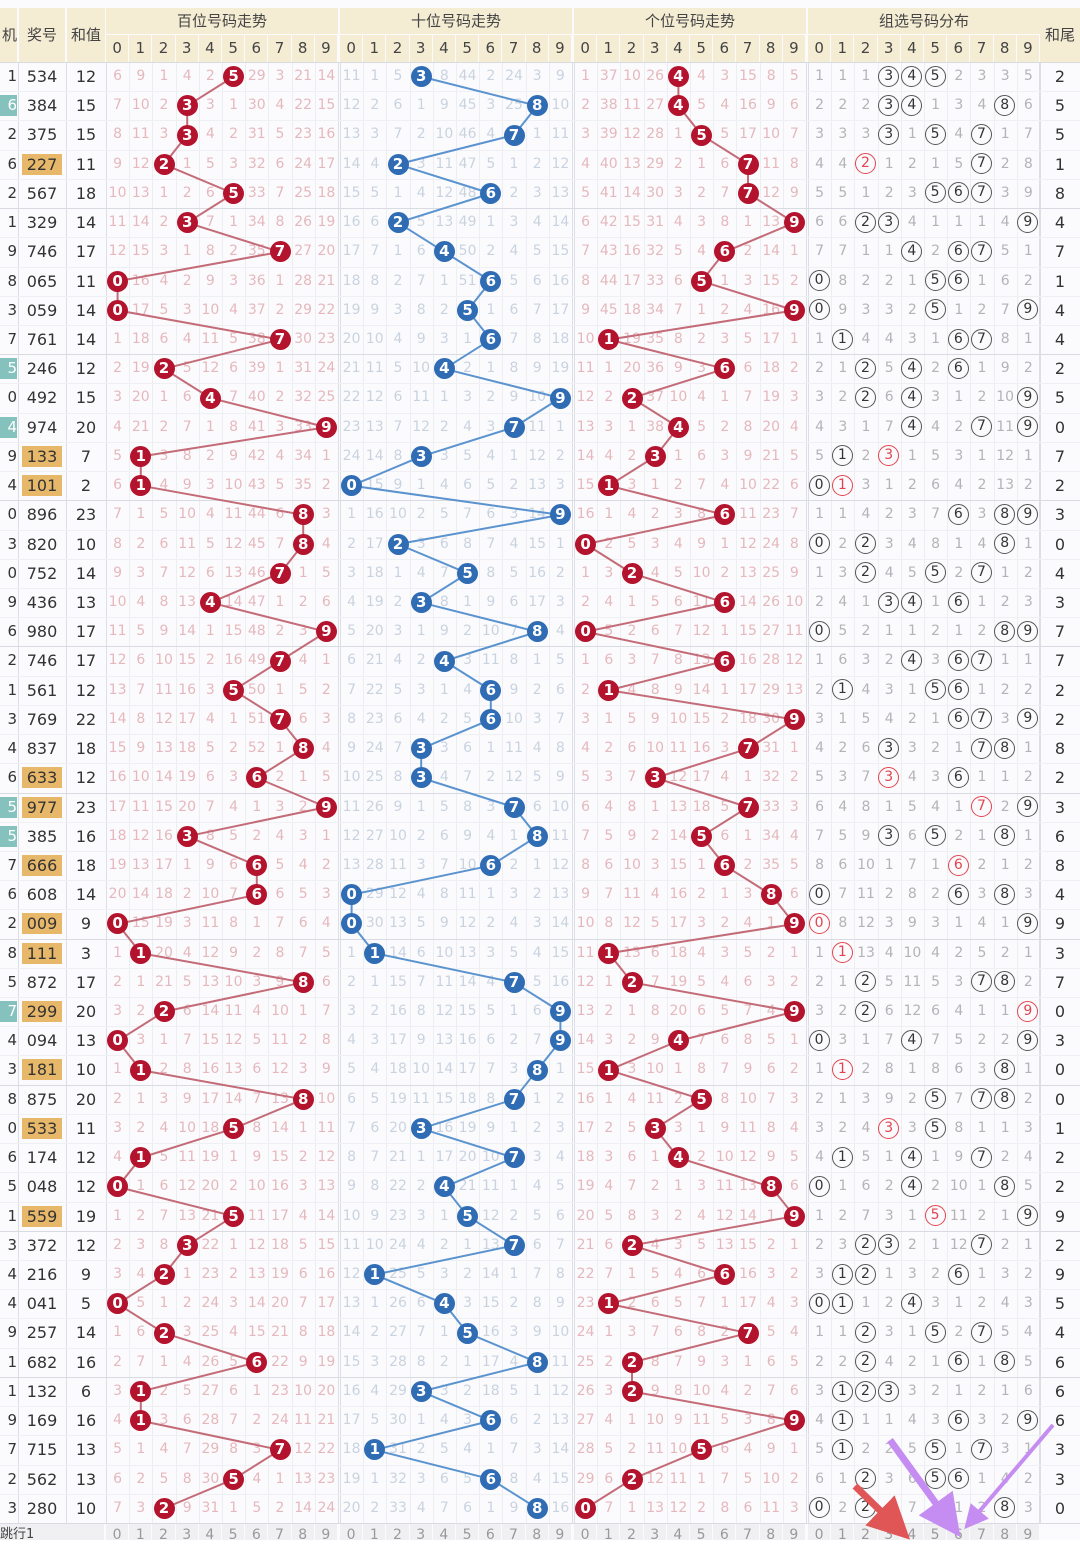 The width and height of the screenshot is (1080, 1546). Describe the element at coordinates (326, 192) in the screenshot. I see `omission-value: 18` at that location.